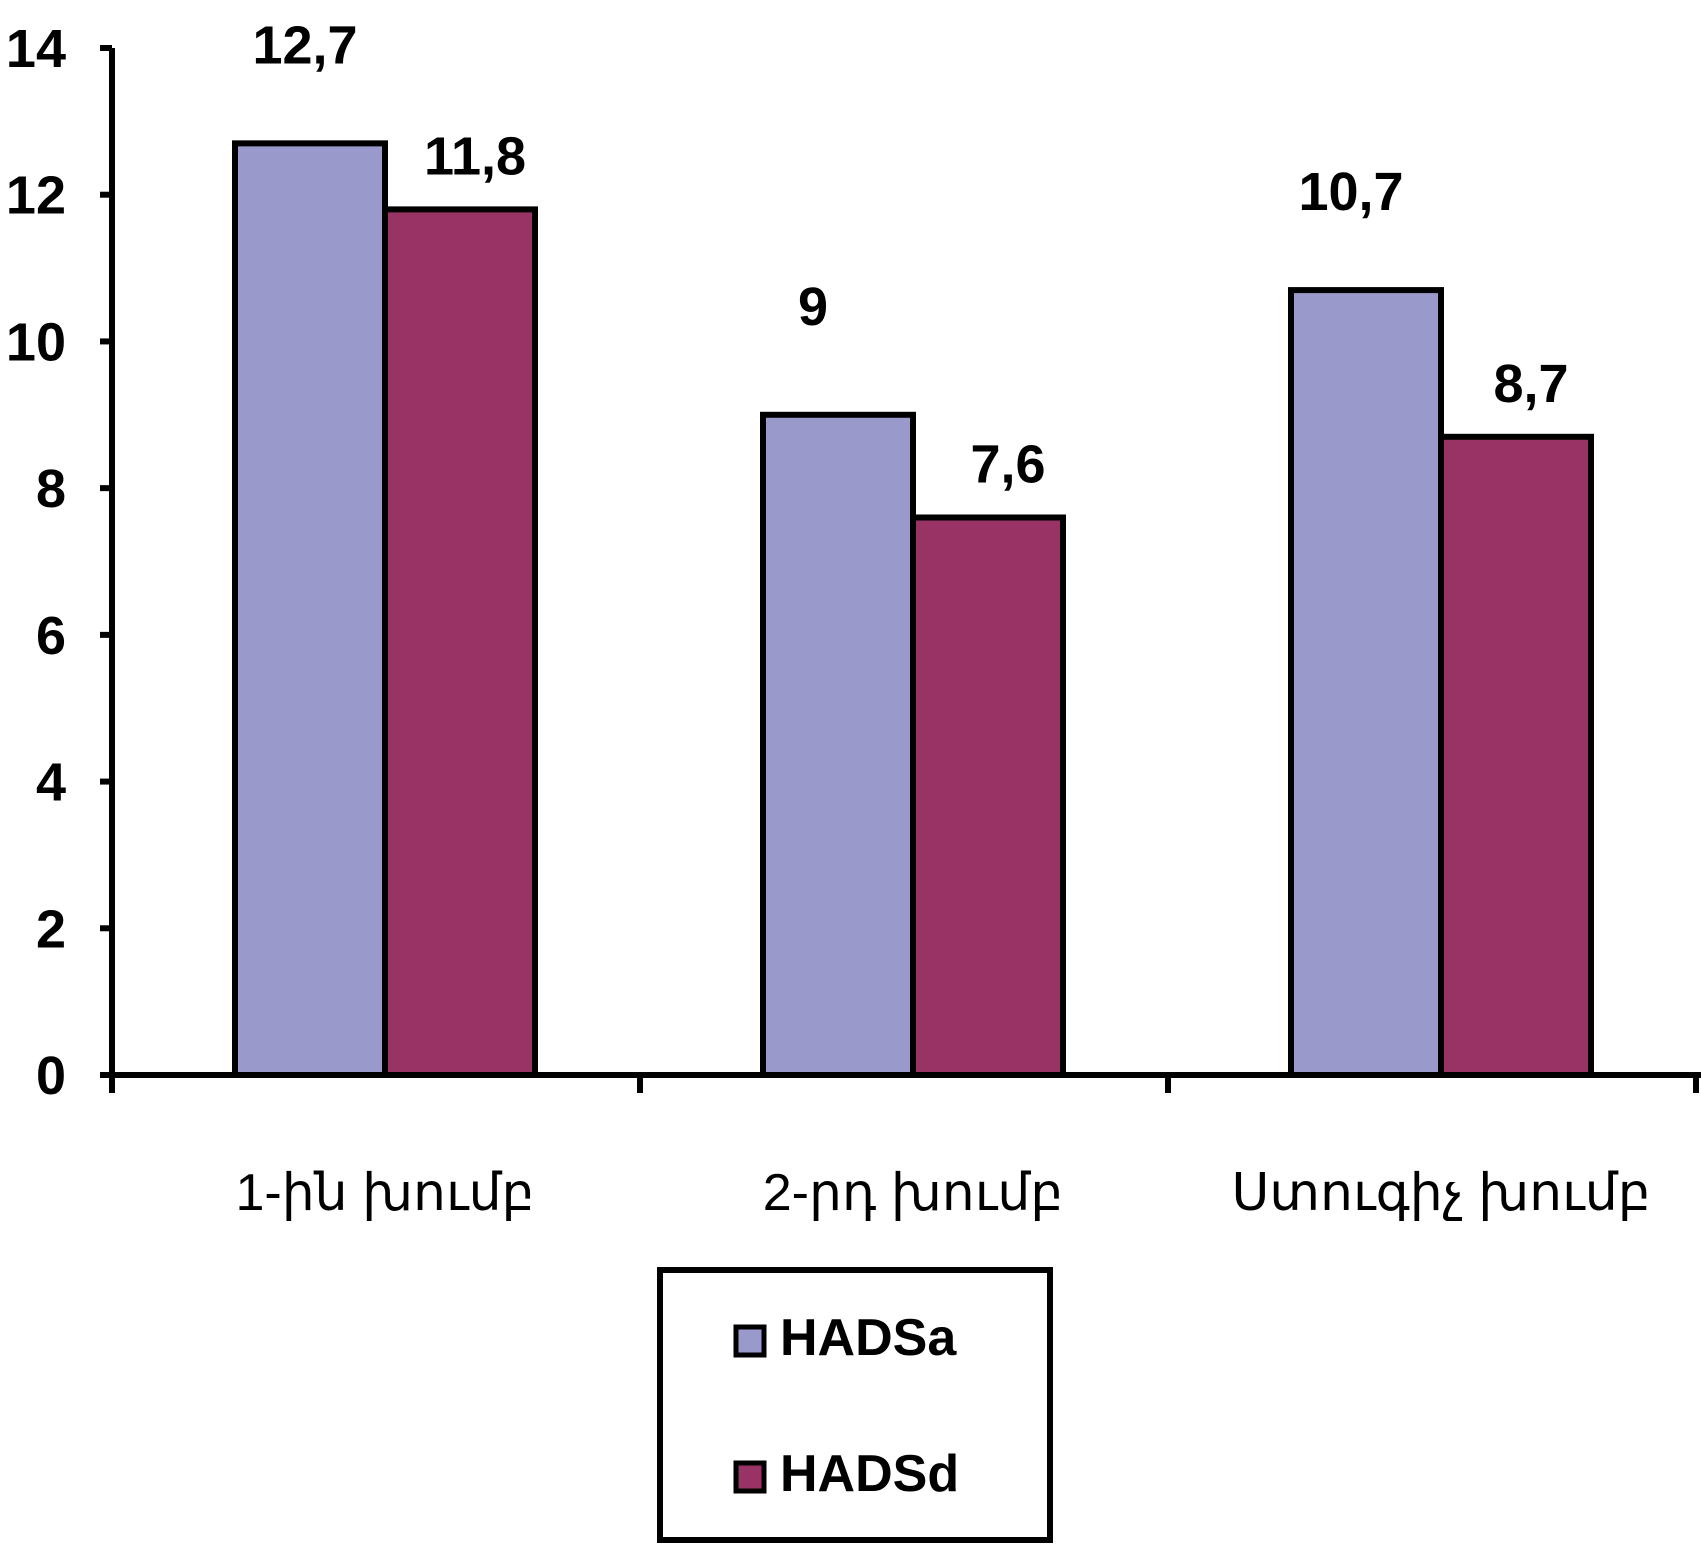  Describe the element at coordinates (36, 49) in the screenshot. I see `y-tick-label: 14` at that location.